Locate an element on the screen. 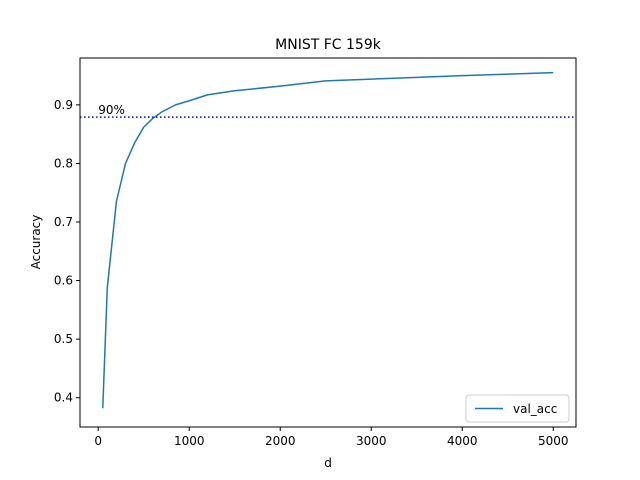 This screenshot has width=640, height=480. y-tick-label: 0.8 is located at coordinates (63, 163).